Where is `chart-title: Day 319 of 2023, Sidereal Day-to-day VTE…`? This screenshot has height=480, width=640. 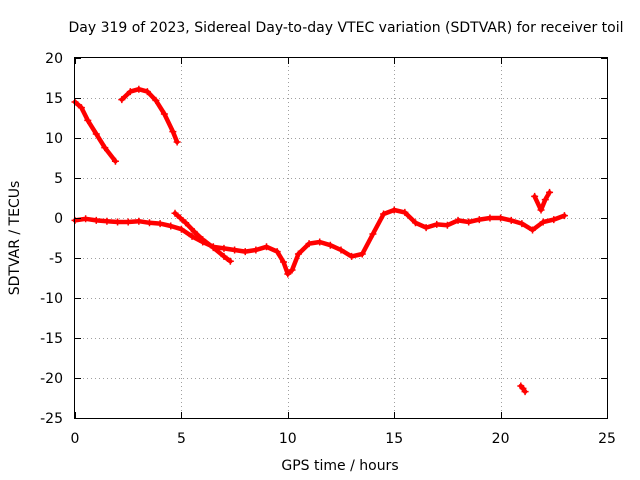 chart-title: Day 319 of 2023, Sidereal Day-to-day VTE… is located at coordinates (345, 28).